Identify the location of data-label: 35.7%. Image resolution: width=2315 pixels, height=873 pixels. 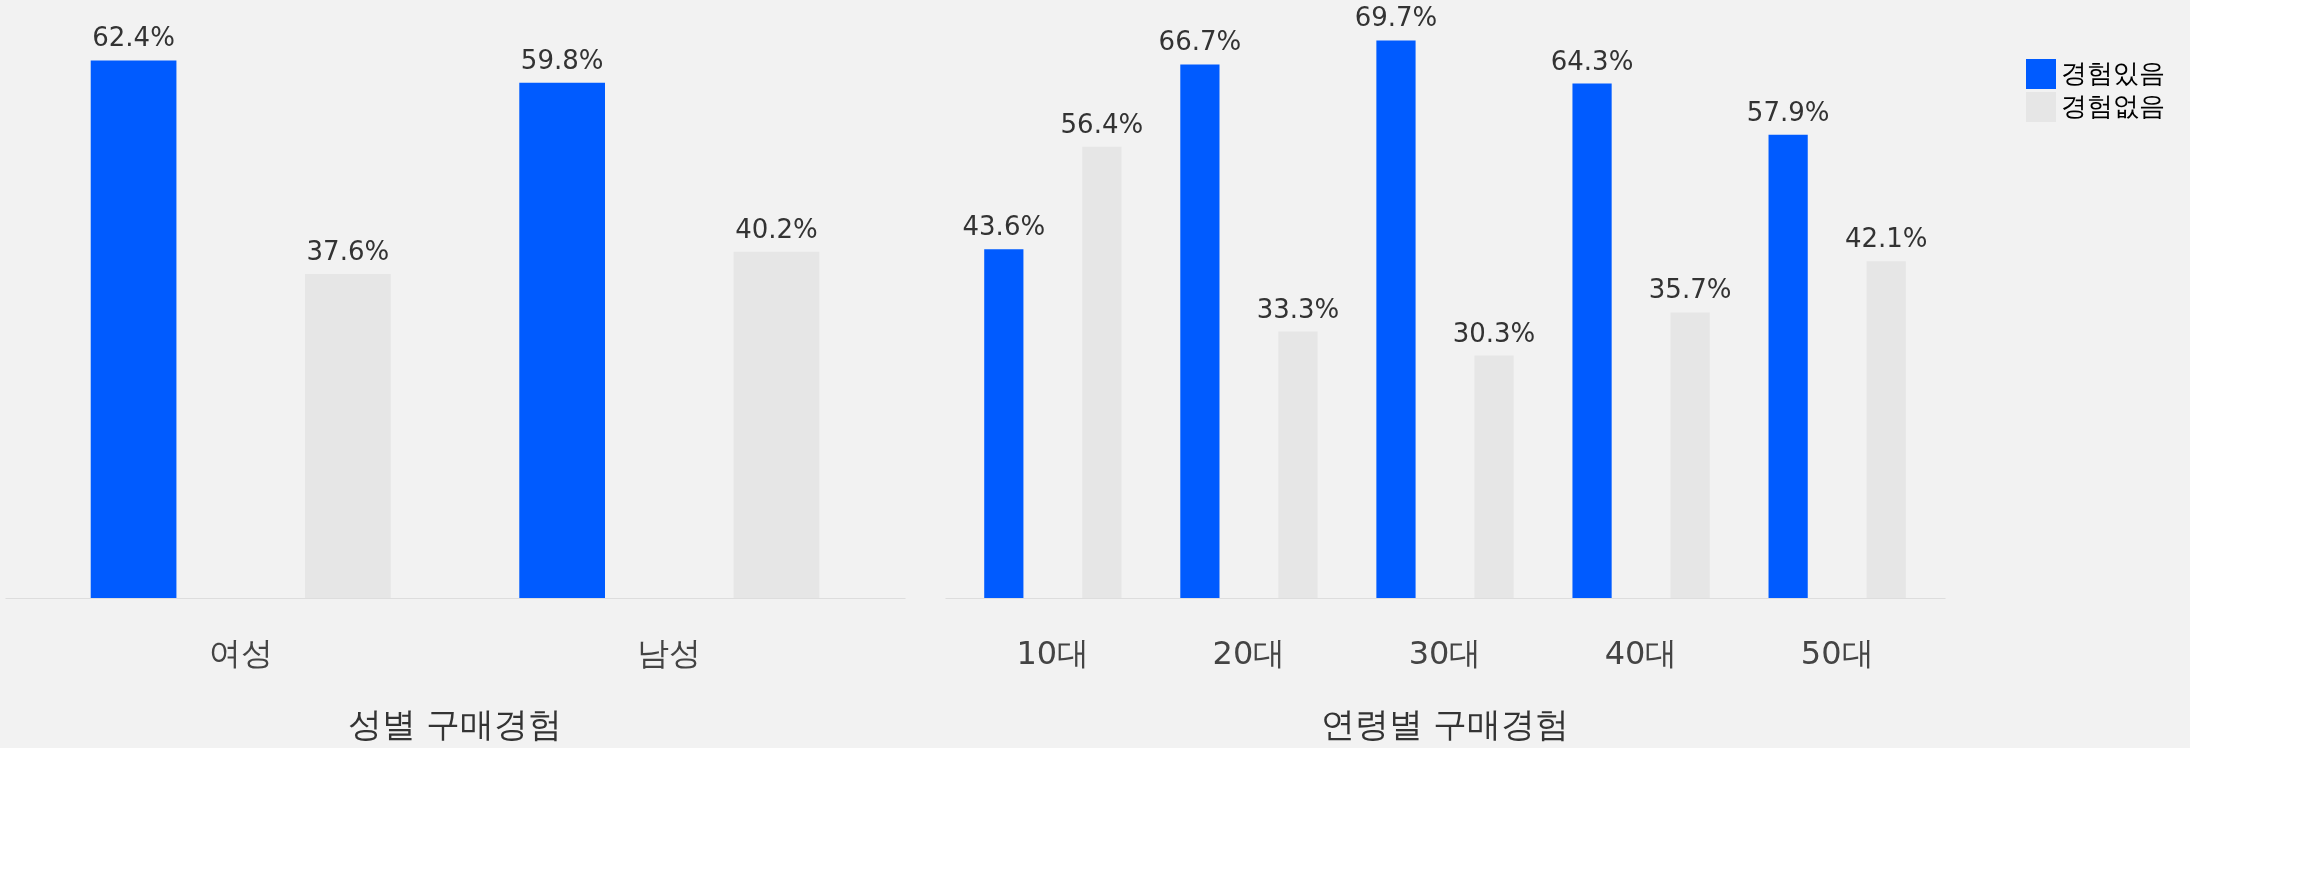
(1690, 289).